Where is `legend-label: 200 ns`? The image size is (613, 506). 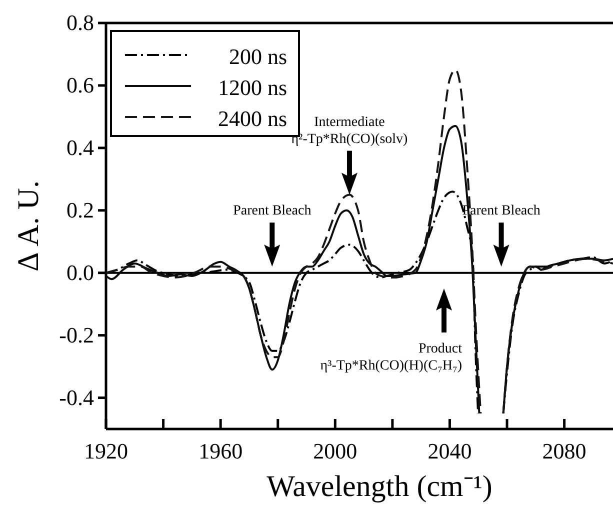 legend-label: 200 ns is located at coordinates (257, 56).